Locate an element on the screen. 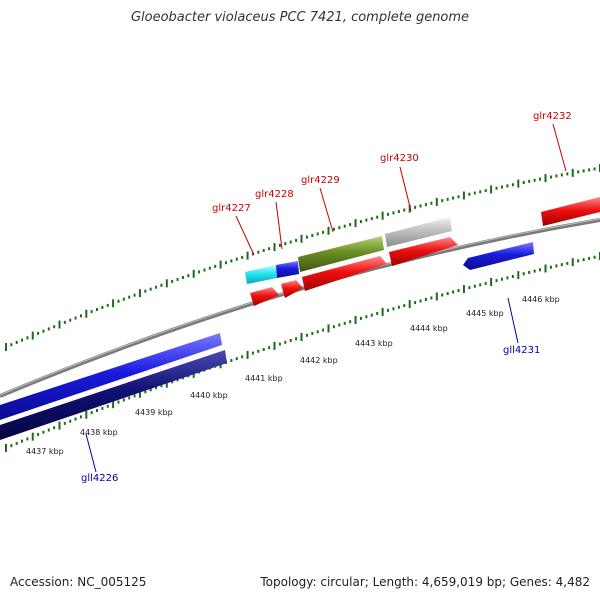  scale-label-4438: 4438 kbp is located at coordinates (99, 432).